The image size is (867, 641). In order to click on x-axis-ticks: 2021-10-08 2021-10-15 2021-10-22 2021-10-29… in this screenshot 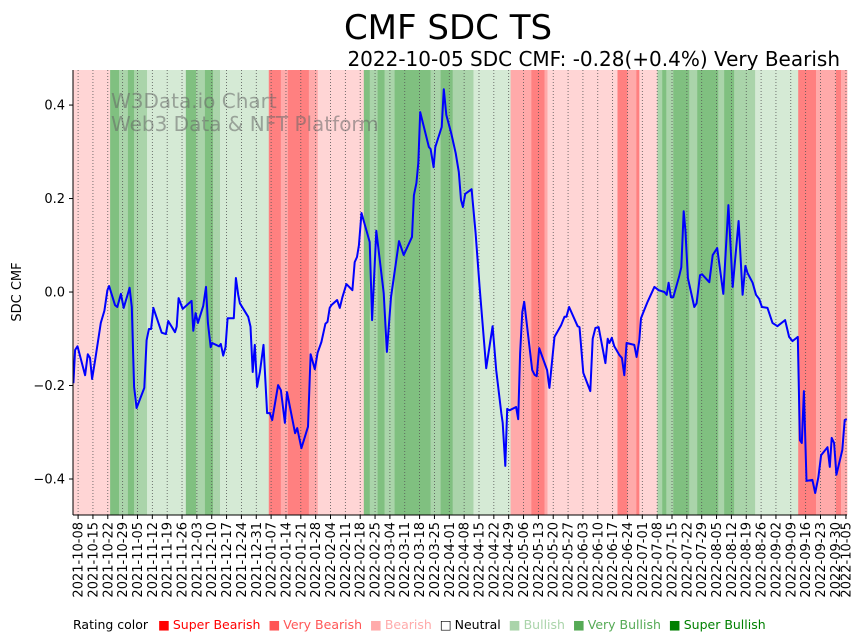, I will do `click(463, 556)`.